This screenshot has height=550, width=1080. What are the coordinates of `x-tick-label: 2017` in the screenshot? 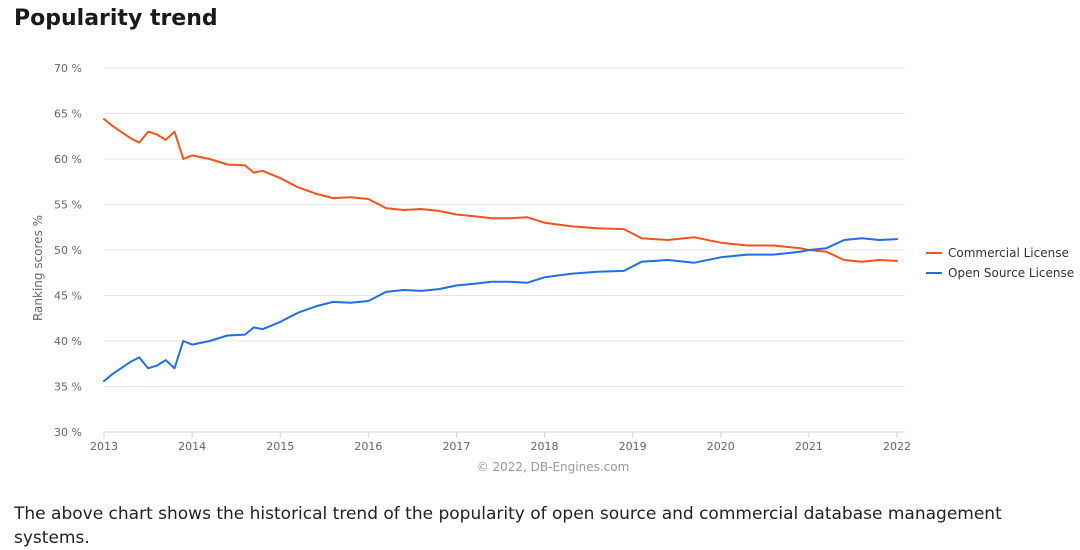 It's located at (456, 446).